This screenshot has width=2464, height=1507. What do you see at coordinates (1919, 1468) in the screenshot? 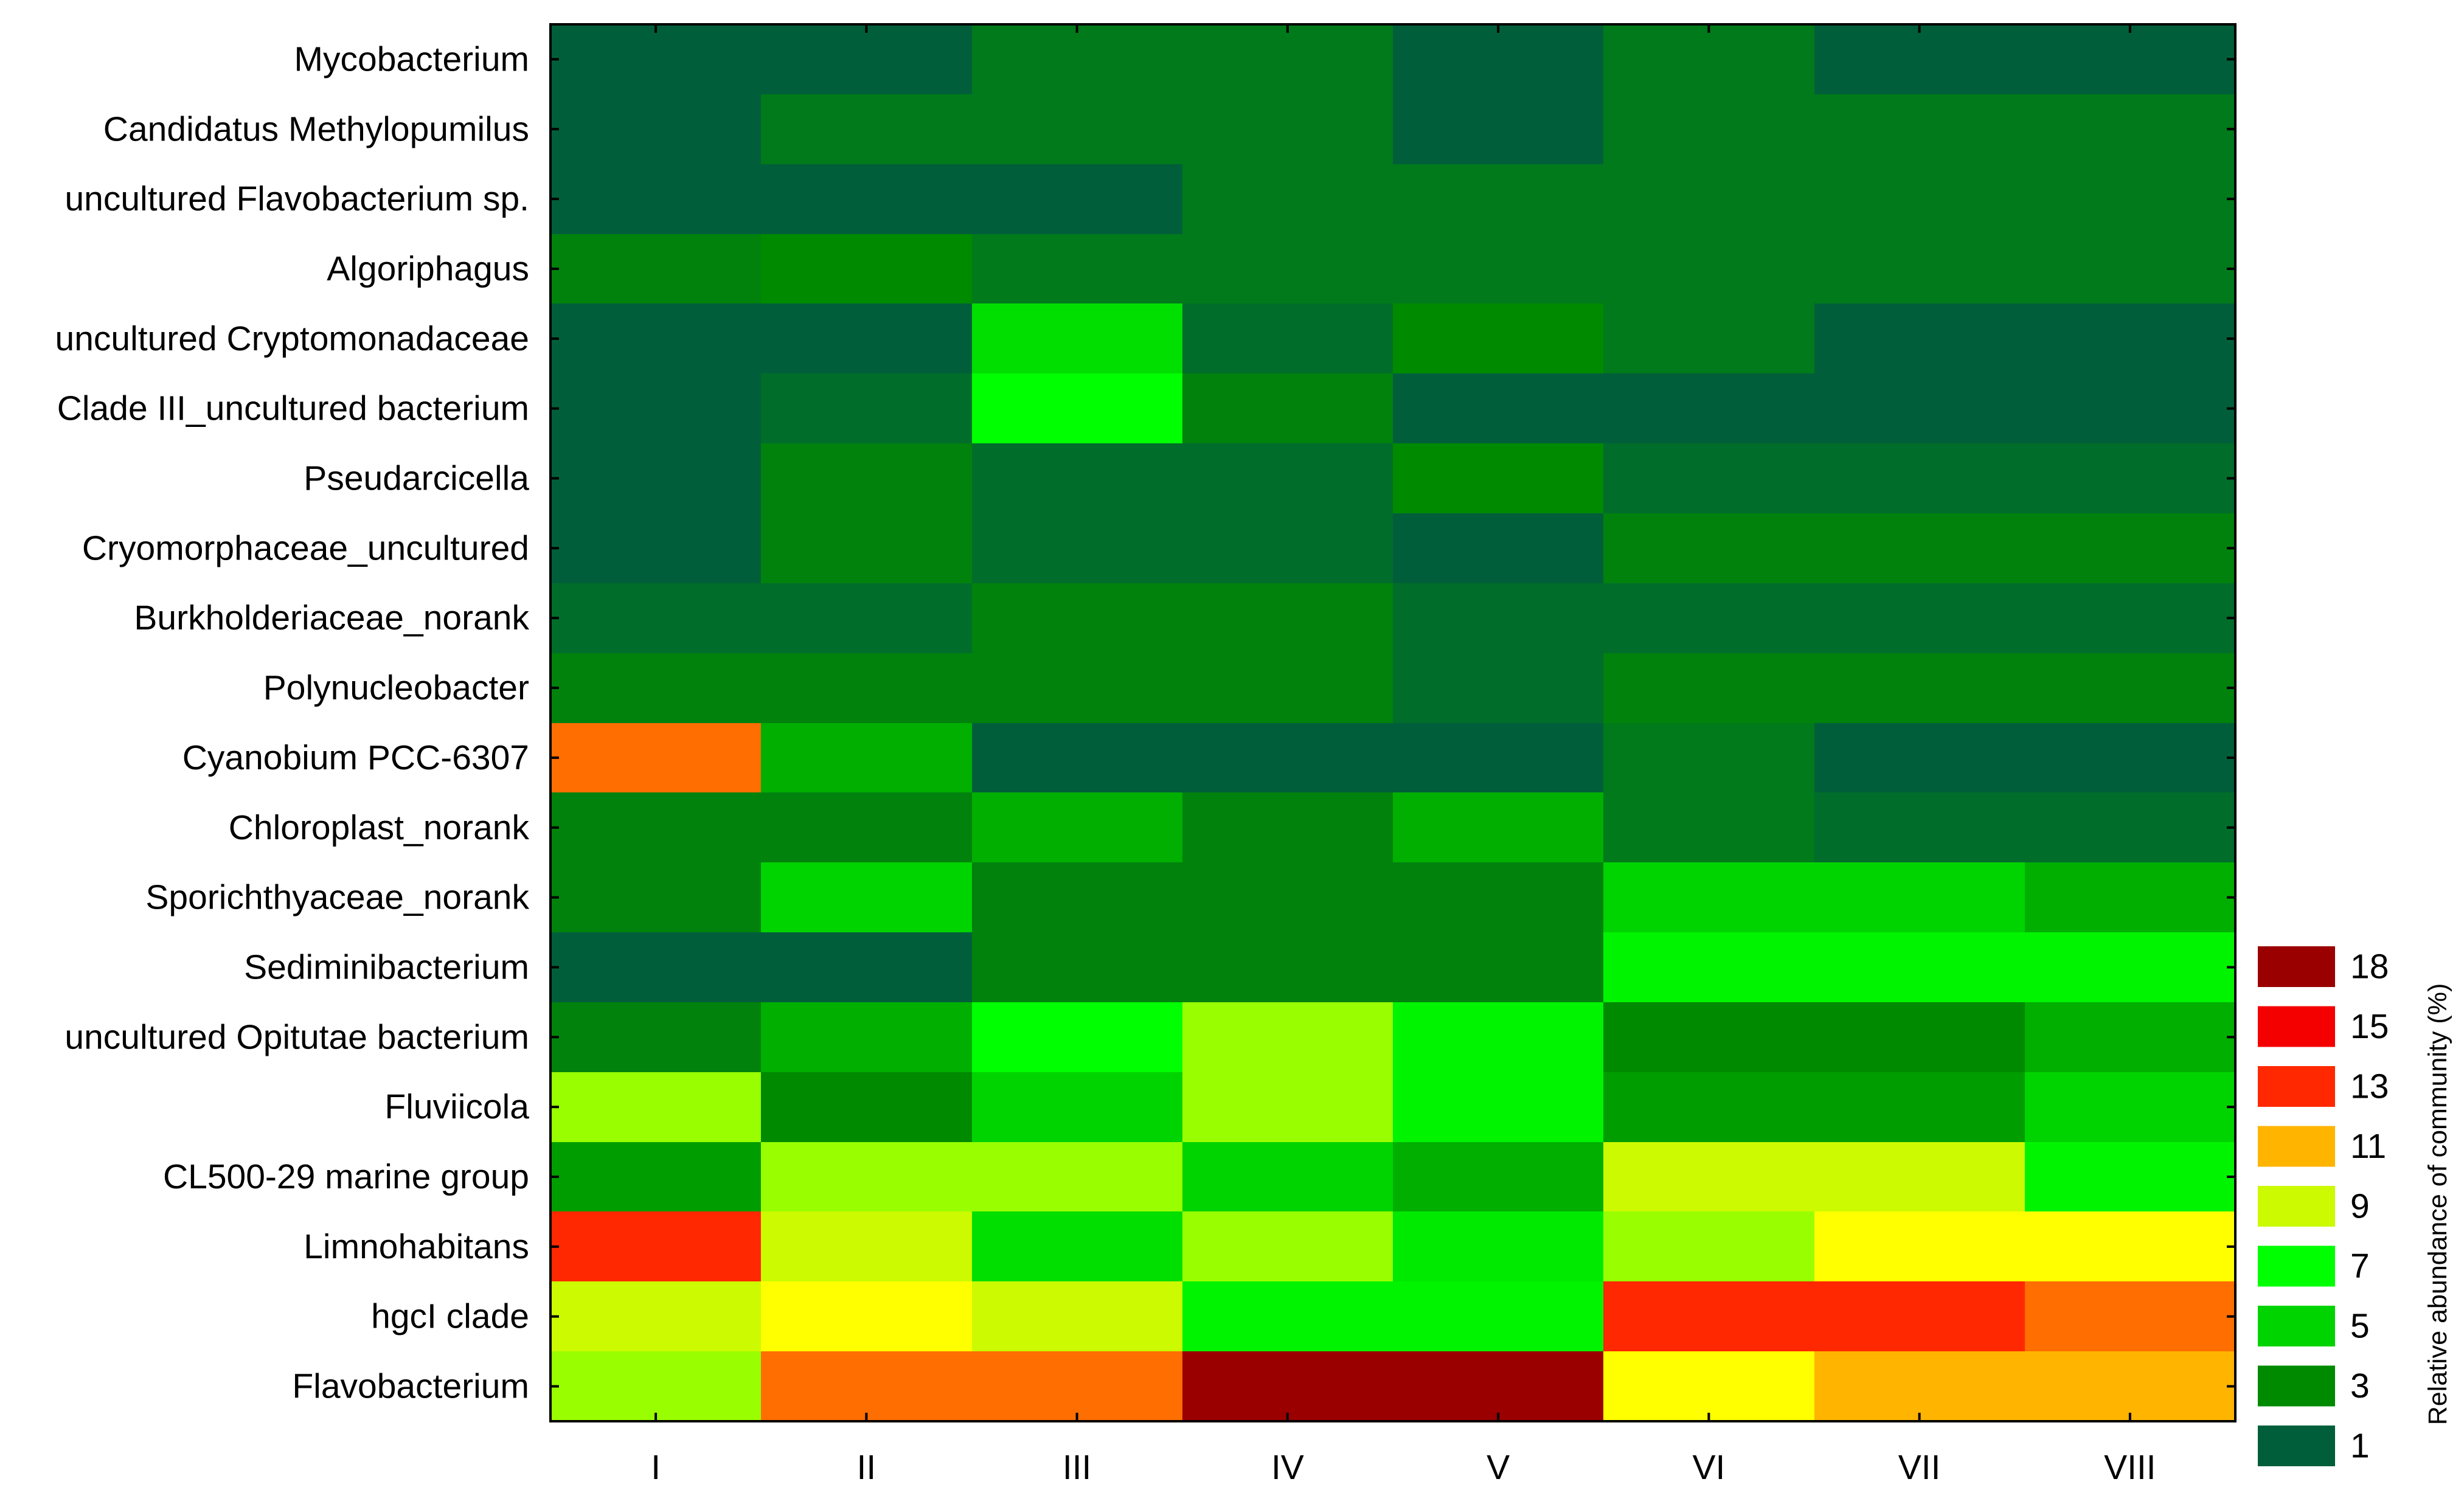
I see `column-label: VII` at bounding box center [1919, 1468].